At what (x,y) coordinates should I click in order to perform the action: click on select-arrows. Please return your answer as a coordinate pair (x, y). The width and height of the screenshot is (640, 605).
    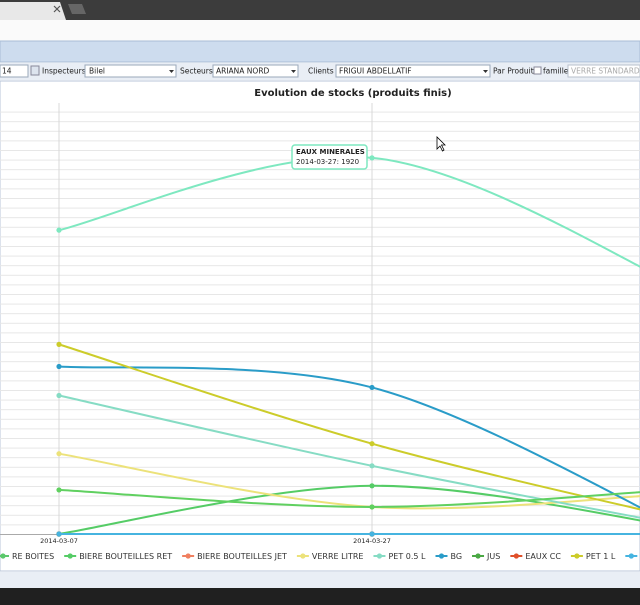
    Looking at the image, I should click on (328, 71).